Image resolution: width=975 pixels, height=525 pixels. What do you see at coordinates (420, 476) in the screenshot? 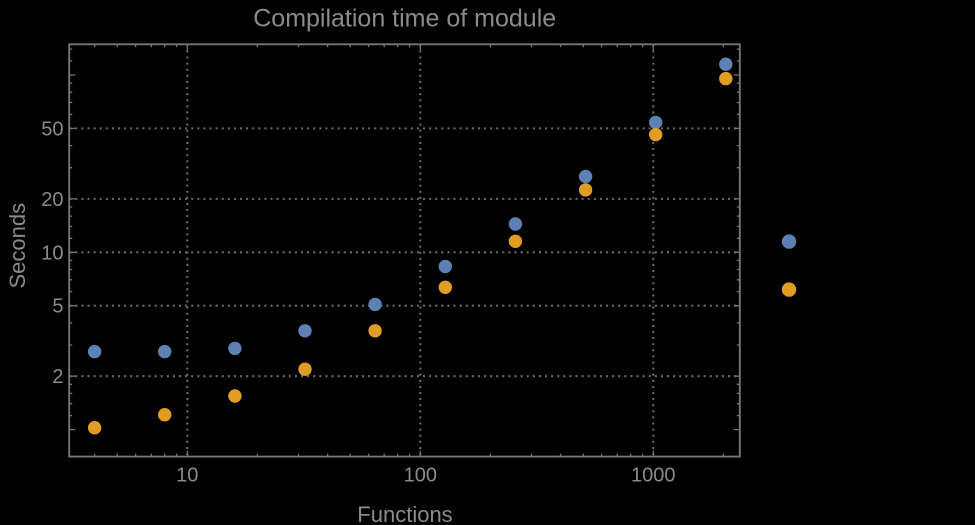
I see `svg-text: 100` at bounding box center [420, 476].